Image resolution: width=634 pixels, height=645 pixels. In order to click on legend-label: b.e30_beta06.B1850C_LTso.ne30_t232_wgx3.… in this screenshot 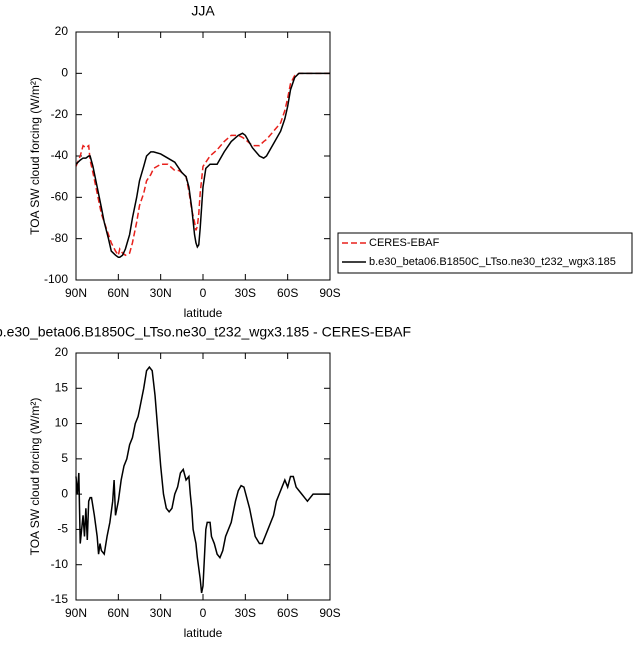, I will do `click(492, 262)`.